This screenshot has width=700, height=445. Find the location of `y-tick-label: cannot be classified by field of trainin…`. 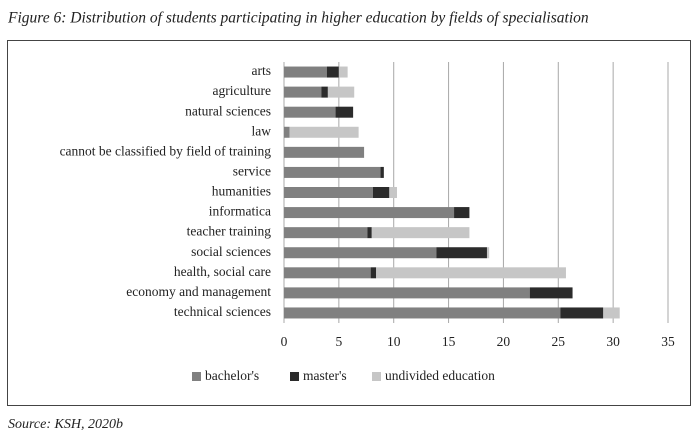

y-tick-label: cannot be classified by field of trainin… is located at coordinates (166, 150).